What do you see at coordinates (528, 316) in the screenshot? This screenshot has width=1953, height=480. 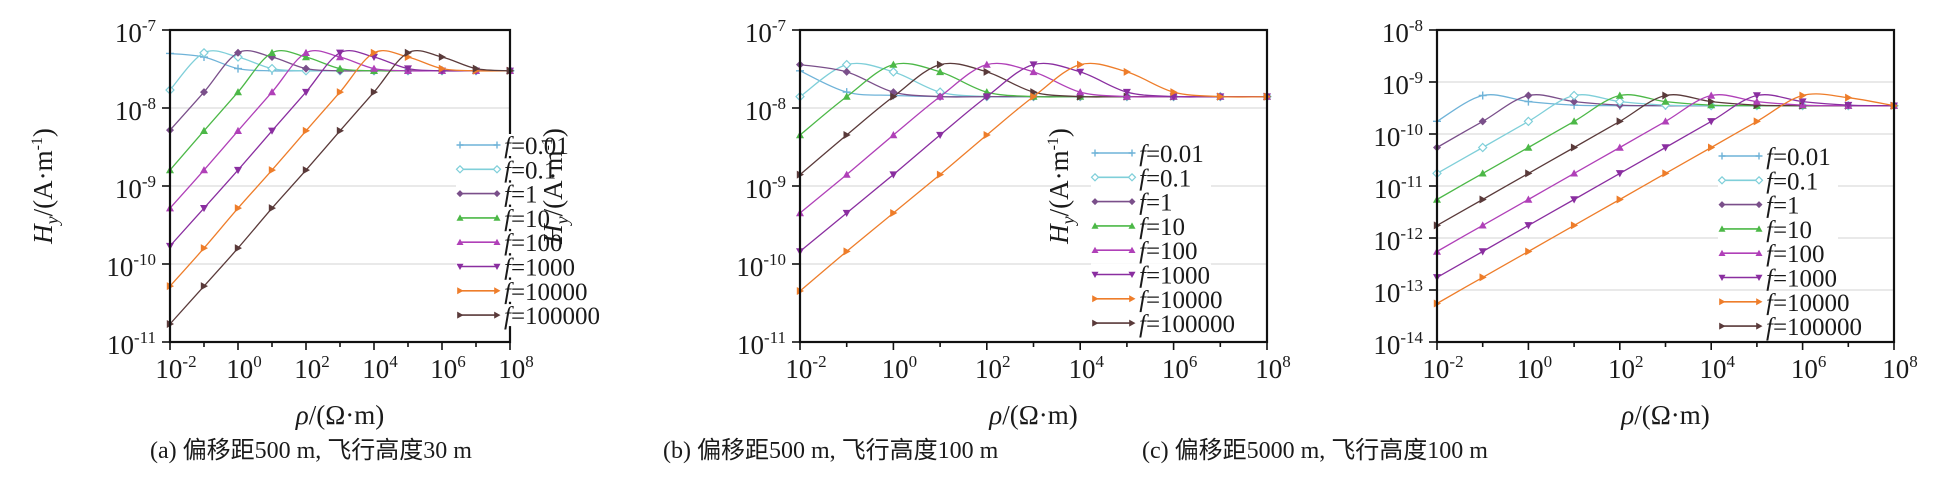 I see `legend-item: f=100000` at bounding box center [528, 316].